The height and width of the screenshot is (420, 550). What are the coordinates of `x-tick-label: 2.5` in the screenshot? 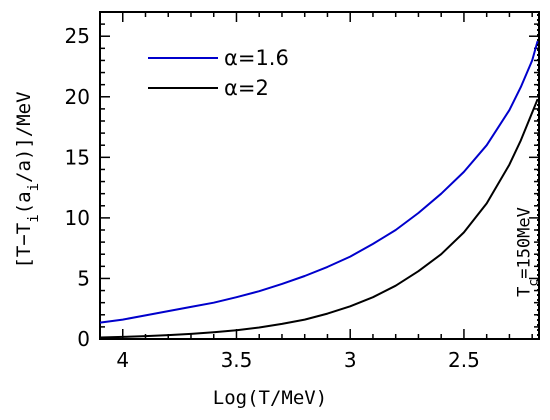 It's located at (464, 360).